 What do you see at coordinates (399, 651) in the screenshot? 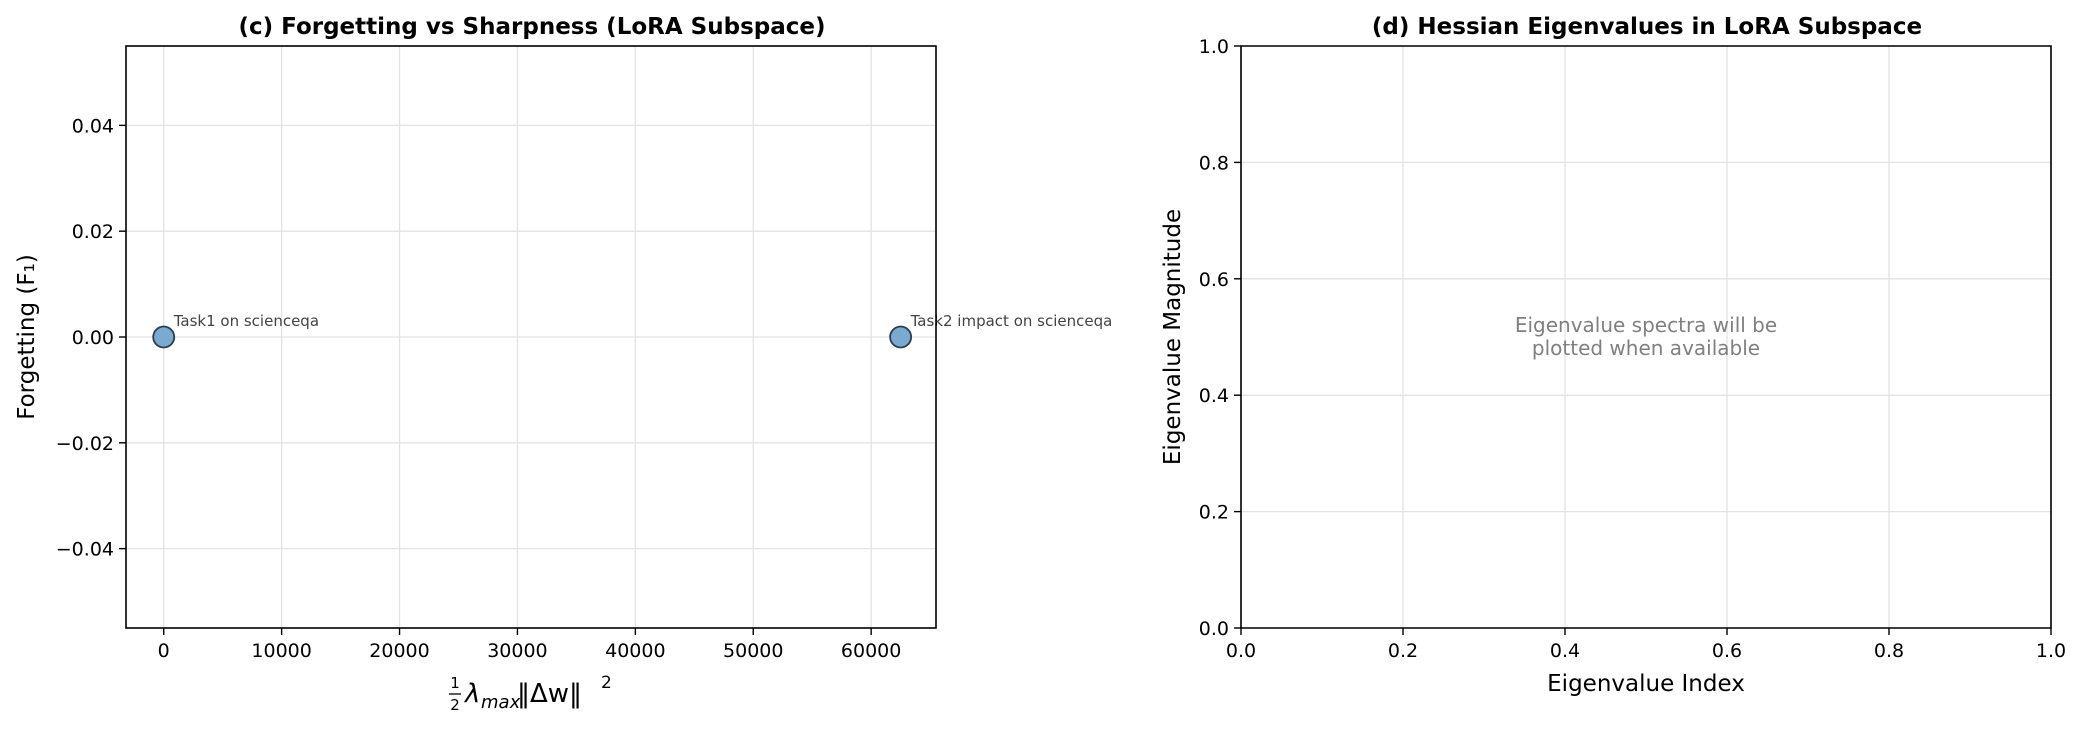
I see `x-tick-label: 20000` at bounding box center [399, 651].